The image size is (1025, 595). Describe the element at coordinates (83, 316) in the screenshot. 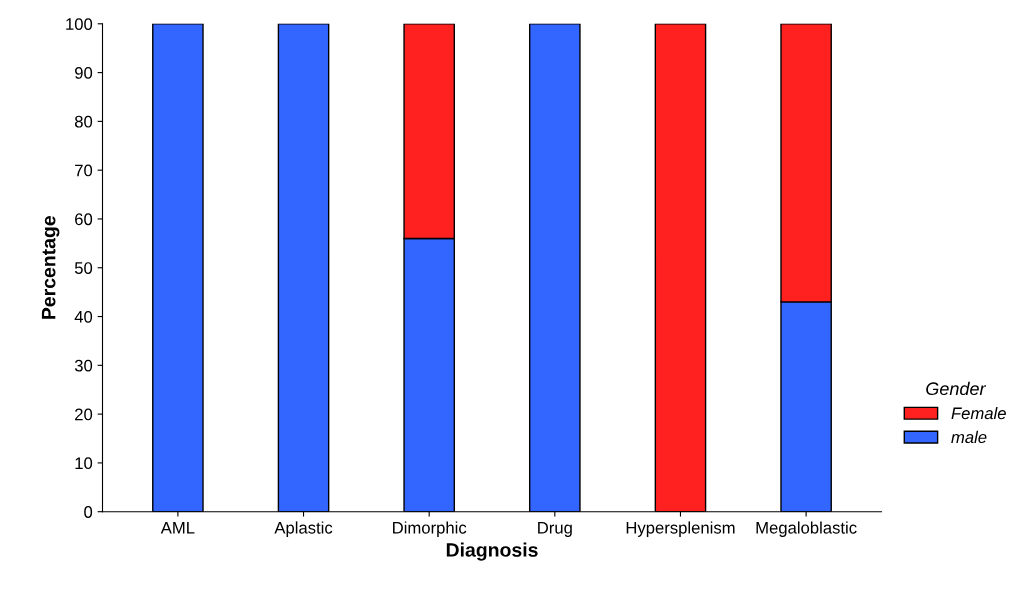

I see `y-tick-label: 40` at that location.